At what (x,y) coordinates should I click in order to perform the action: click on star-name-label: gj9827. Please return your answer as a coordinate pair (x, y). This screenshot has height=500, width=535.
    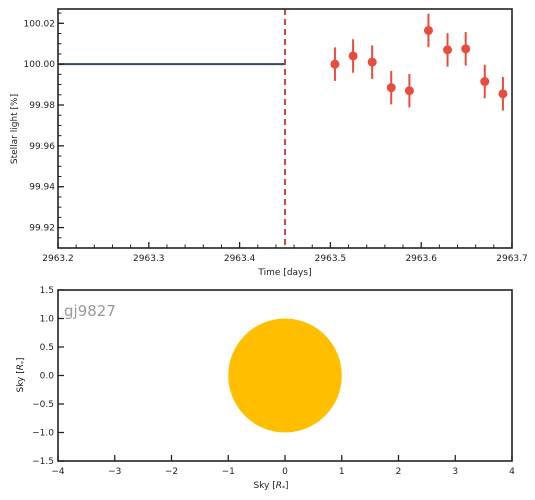
    Looking at the image, I should click on (90, 311).